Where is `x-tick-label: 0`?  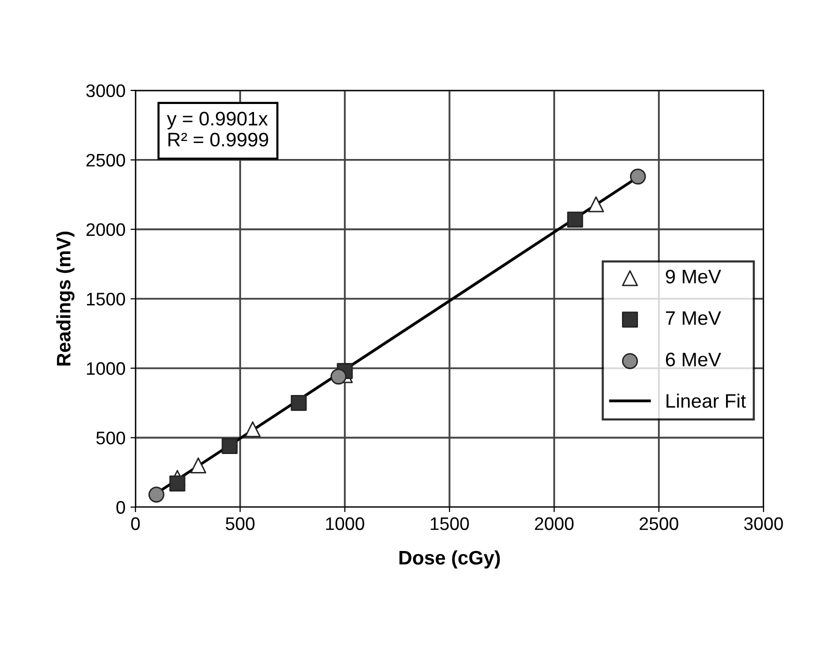 x-tick-label: 0 is located at coordinates (135, 523).